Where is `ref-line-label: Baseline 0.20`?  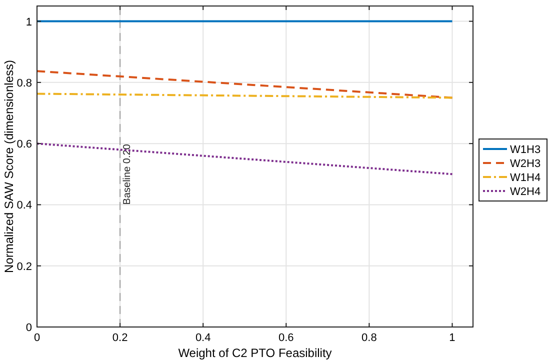
ref-line-label: Baseline 0.20 is located at coordinates (128, 174).